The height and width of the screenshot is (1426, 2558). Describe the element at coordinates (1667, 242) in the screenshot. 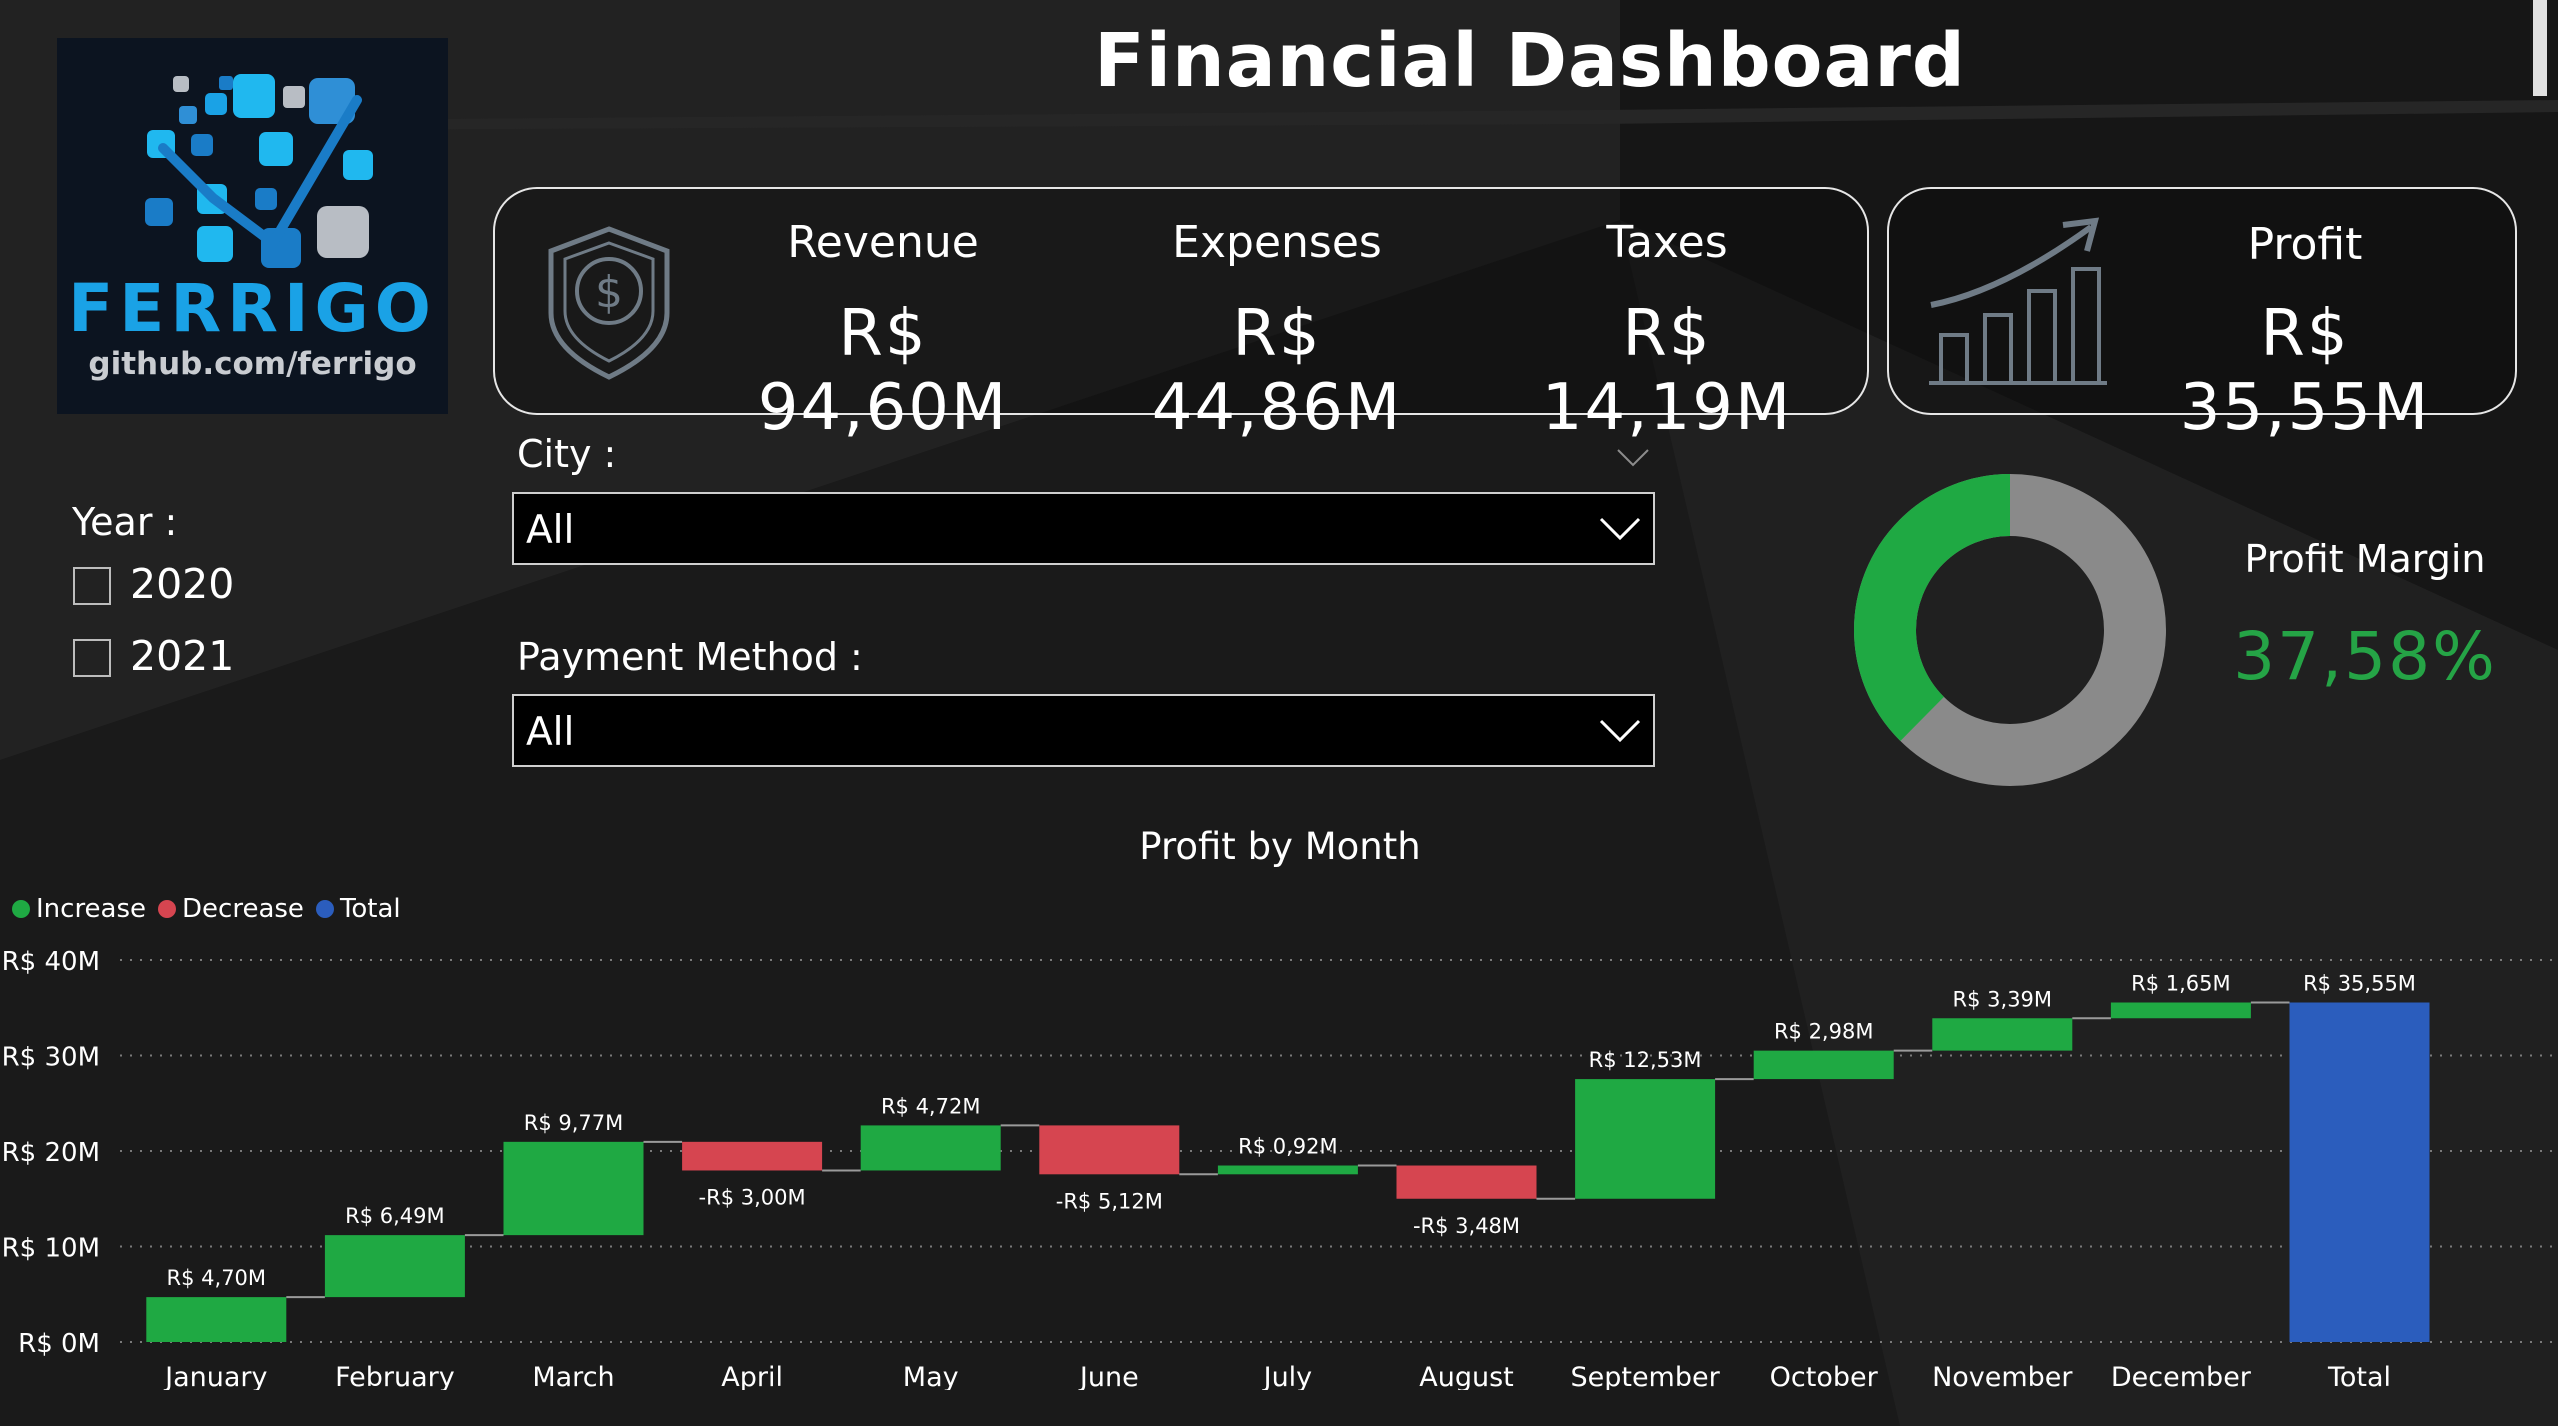

I see `taxes-label: Taxes` at that location.